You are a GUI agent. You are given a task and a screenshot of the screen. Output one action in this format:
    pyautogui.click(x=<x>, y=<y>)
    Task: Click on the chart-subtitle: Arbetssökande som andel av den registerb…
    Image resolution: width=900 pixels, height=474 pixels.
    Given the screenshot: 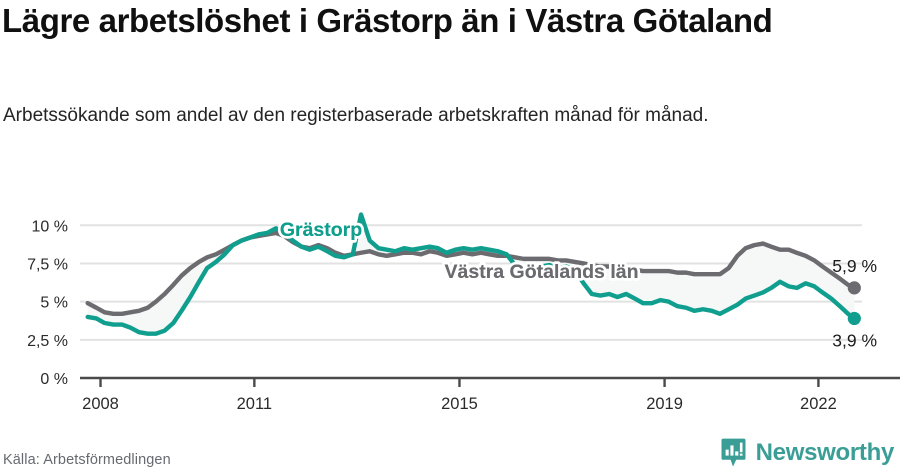 What is the action you would take?
    pyautogui.click(x=356, y=115)
    